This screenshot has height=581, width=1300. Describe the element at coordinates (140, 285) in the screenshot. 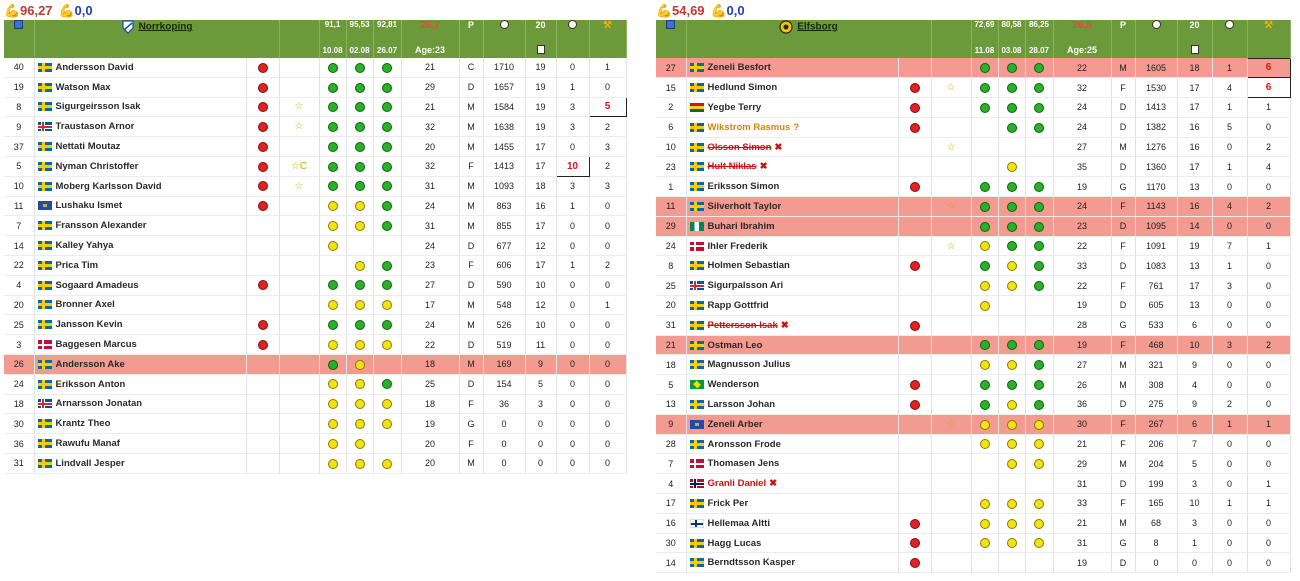

I see `player-name-cell: Sogaard Amadeus` at that location.